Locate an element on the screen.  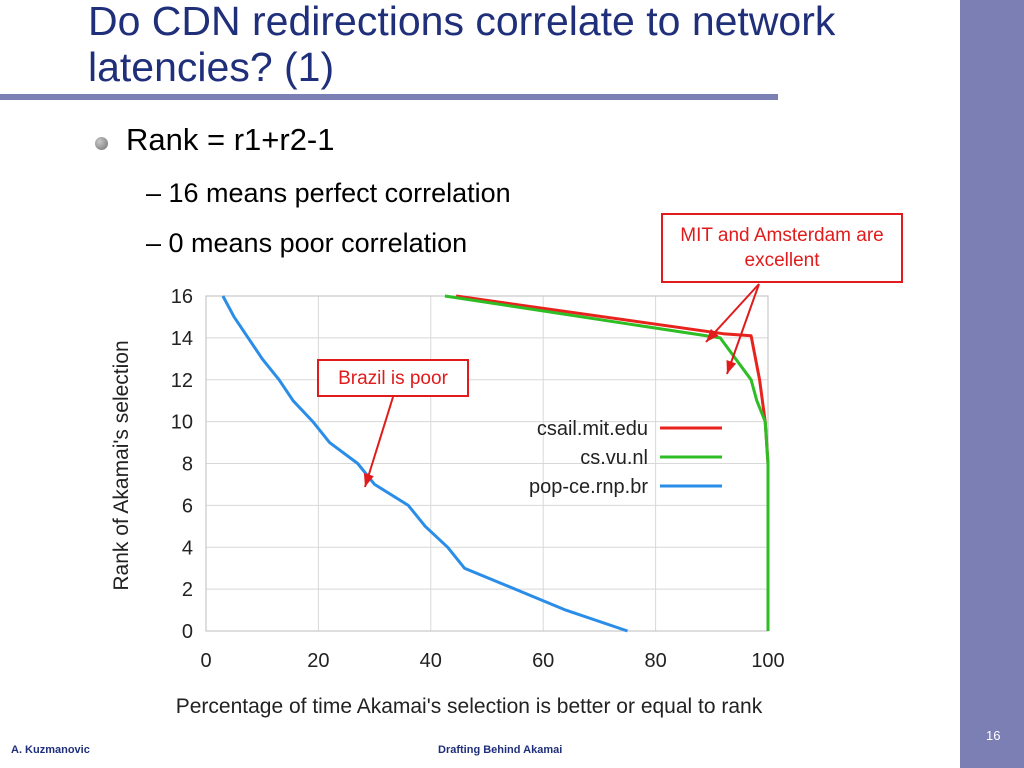
series-line-cs.vu.nl is located at coordinates (607, 462).